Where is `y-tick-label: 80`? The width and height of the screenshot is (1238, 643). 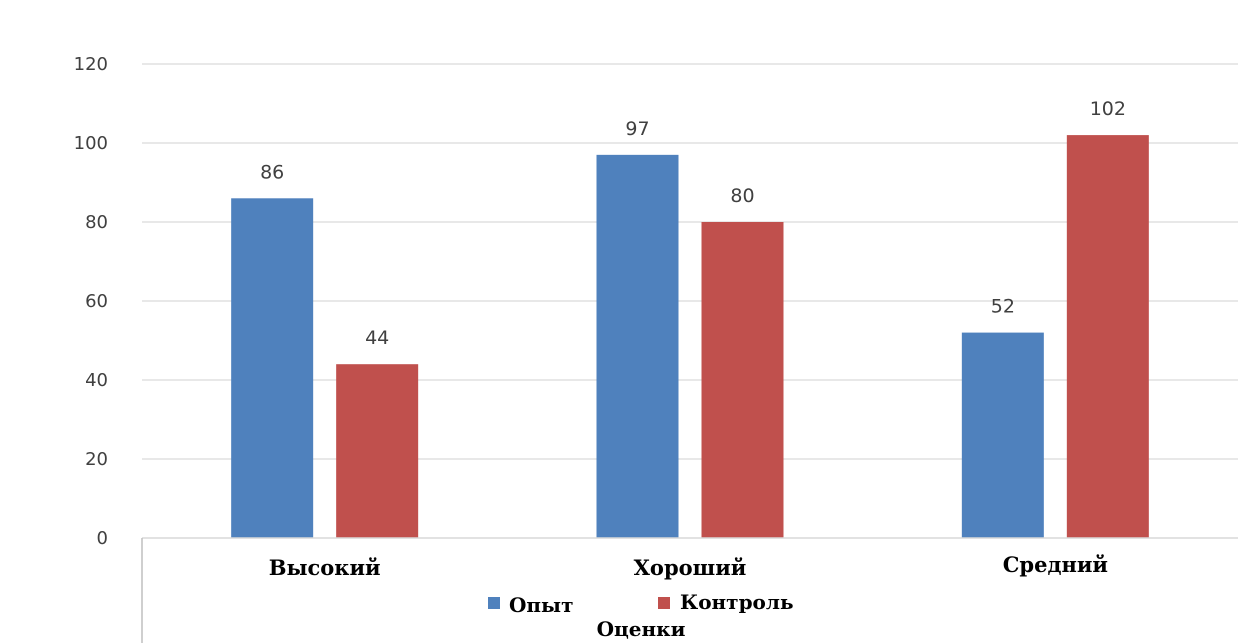 y-tick-label: 80 is located at coordinates (96, 222).